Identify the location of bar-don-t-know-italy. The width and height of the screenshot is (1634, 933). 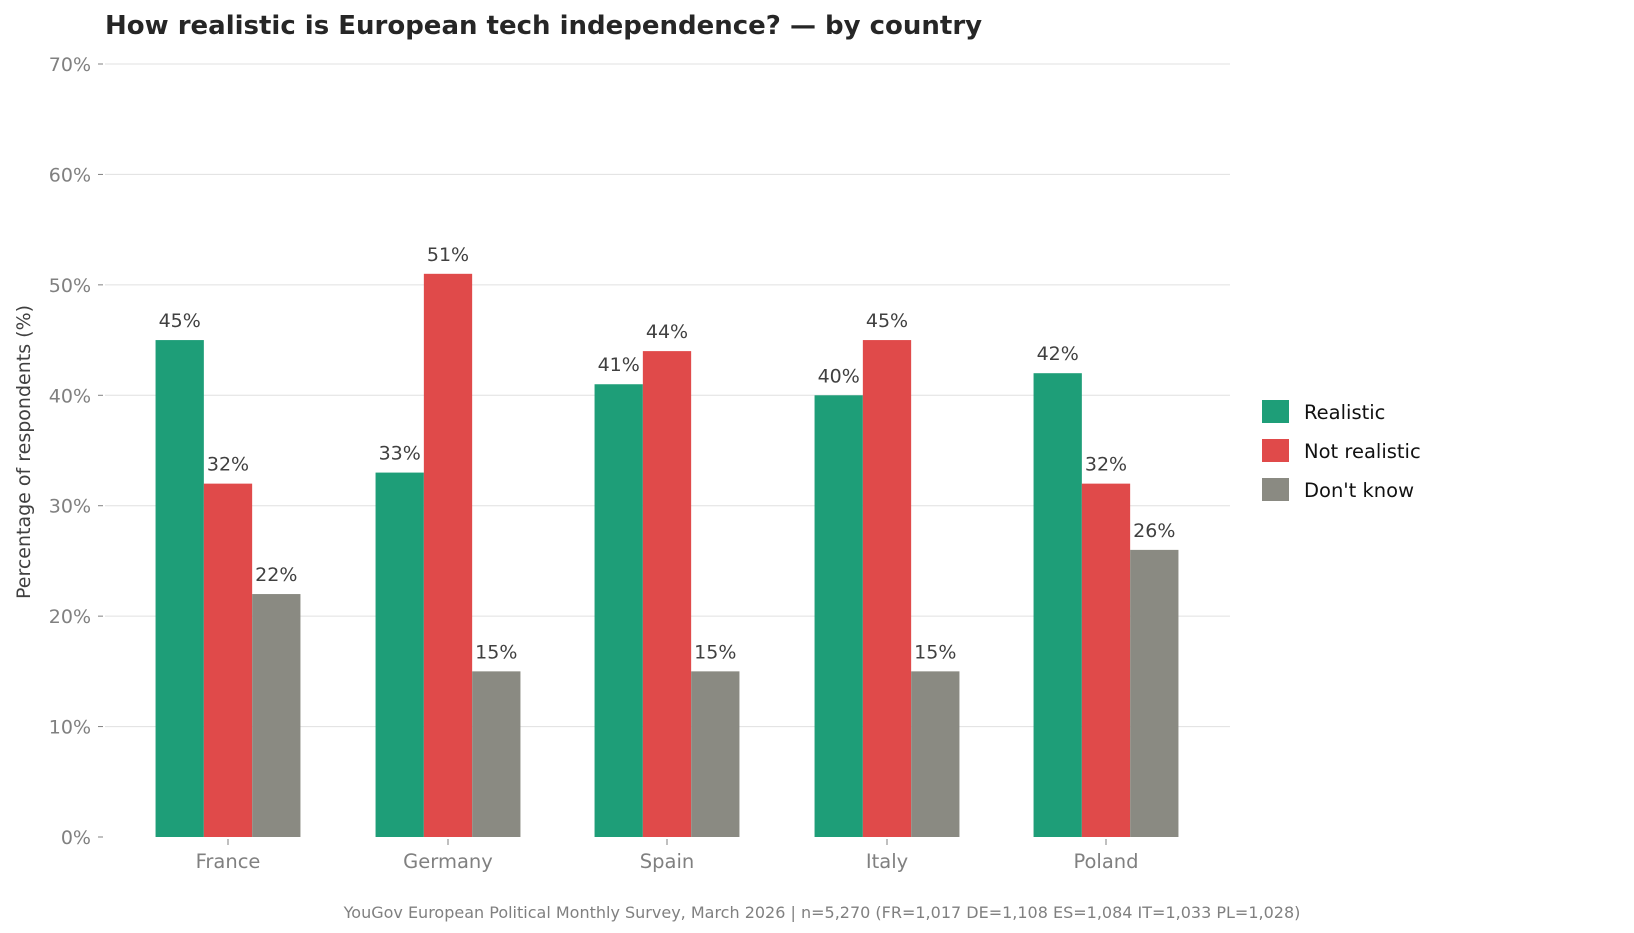
(935, 754).